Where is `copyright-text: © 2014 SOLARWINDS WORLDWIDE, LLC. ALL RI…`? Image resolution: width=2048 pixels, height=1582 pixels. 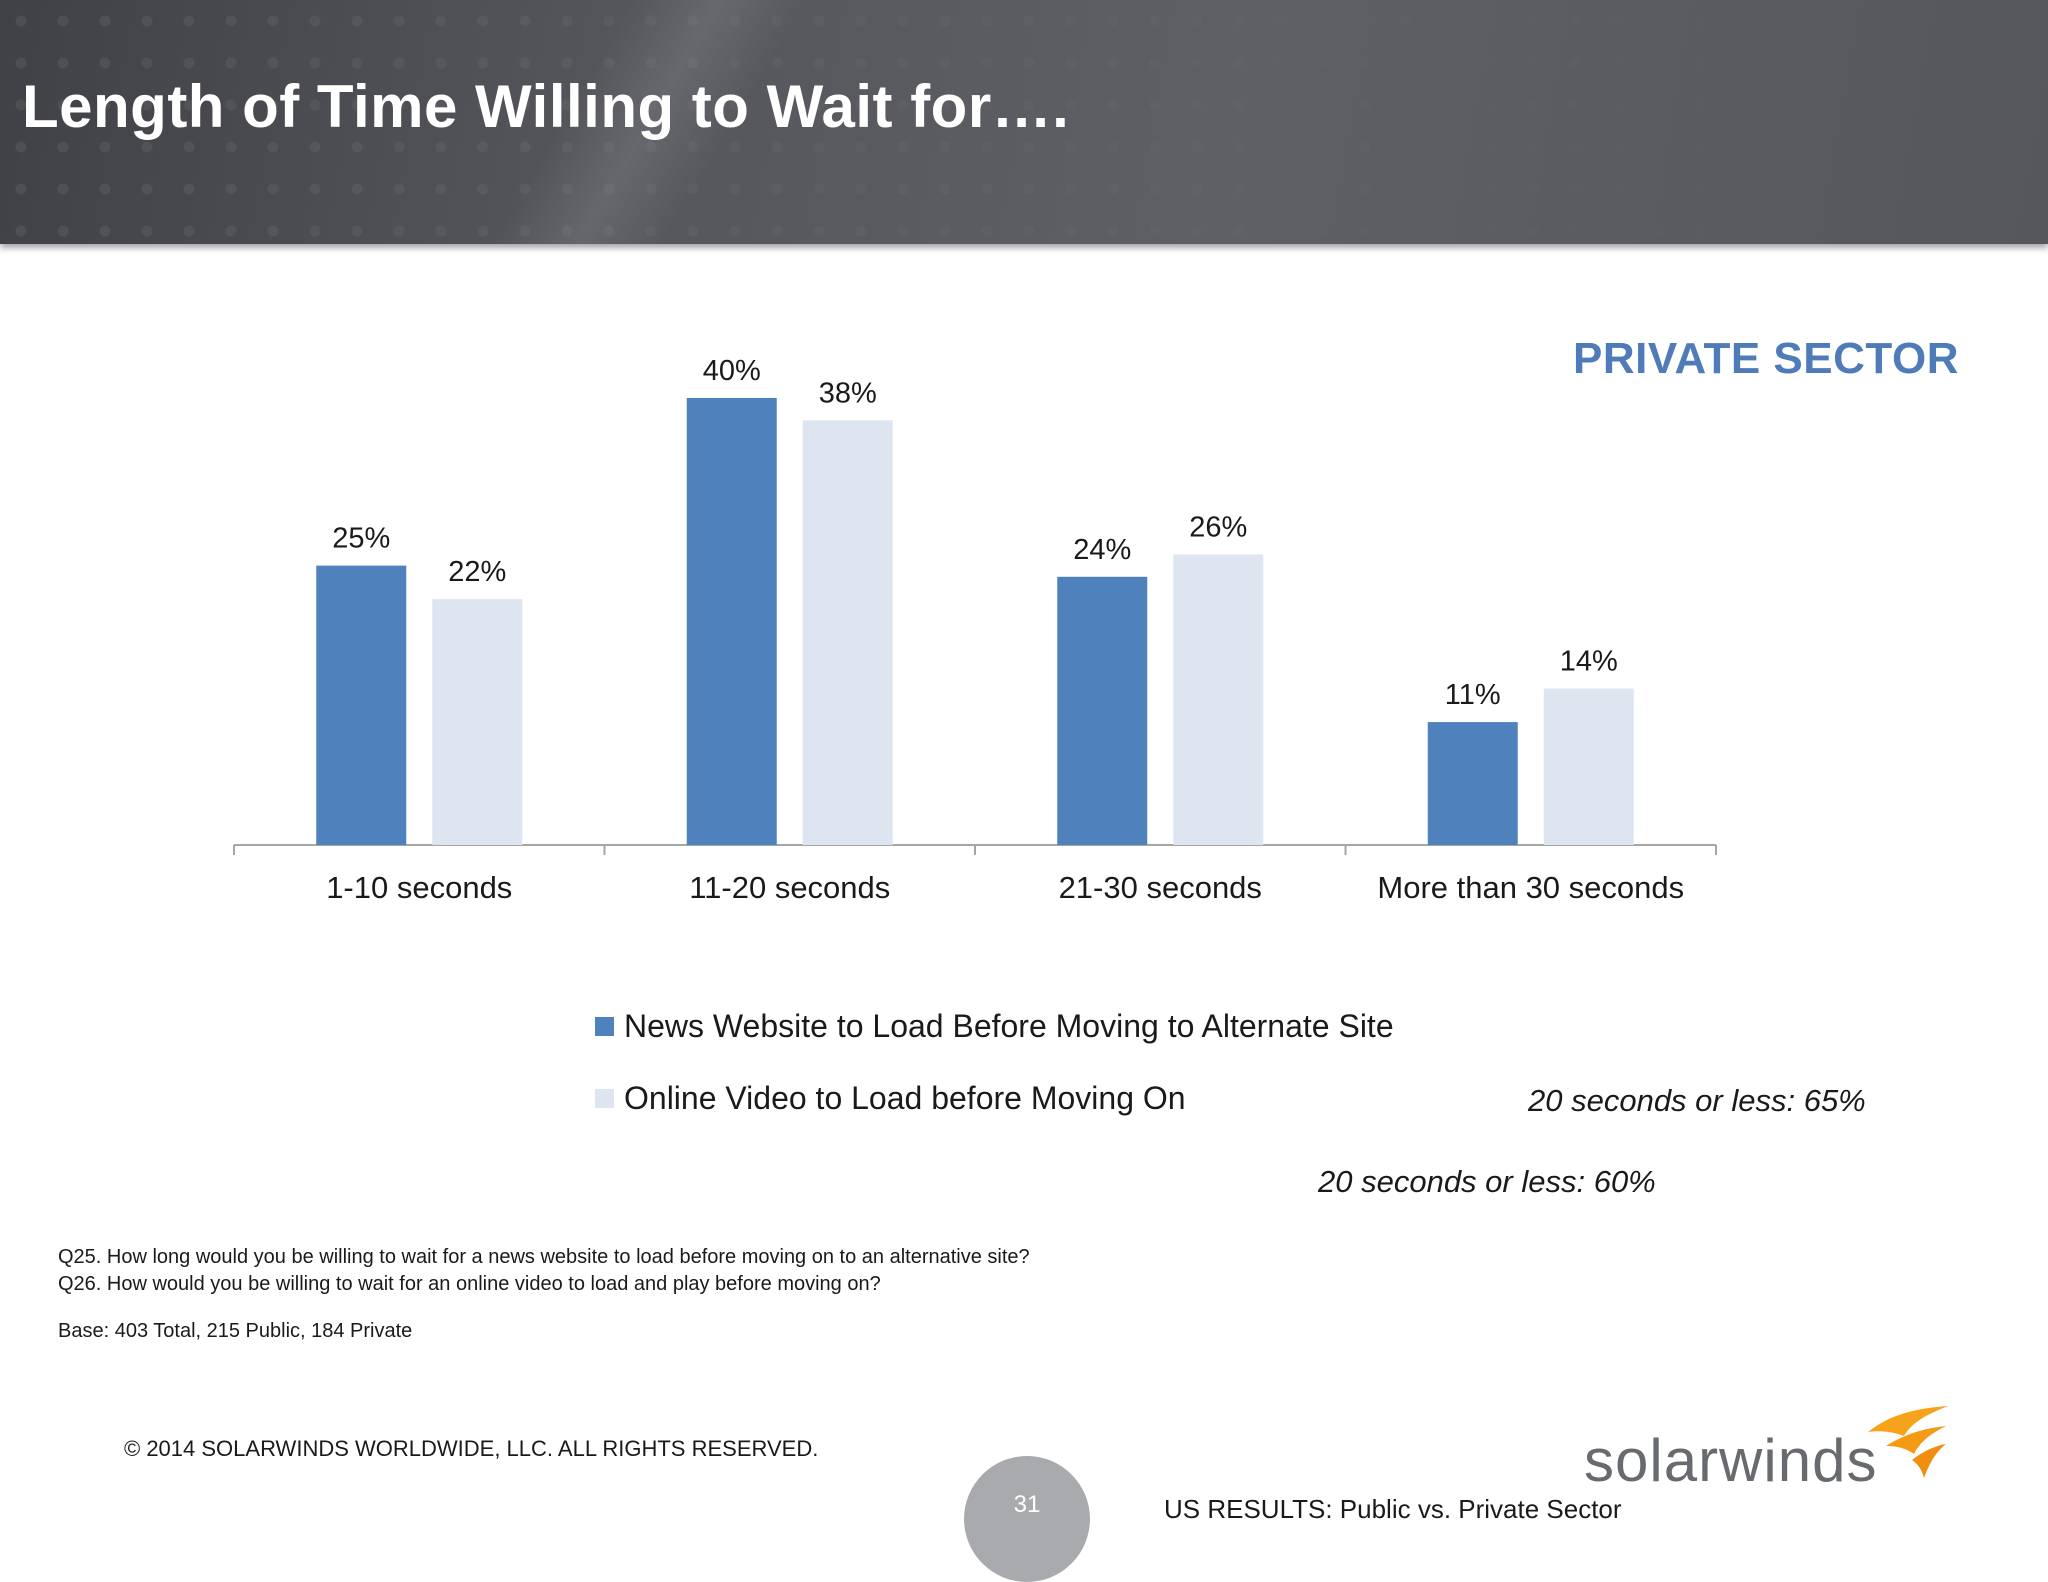 copyright-text: © 2014 SOLARWINDS WORLDWIDE, LLC. ALL RI… is located at coordinates (471, 1448).